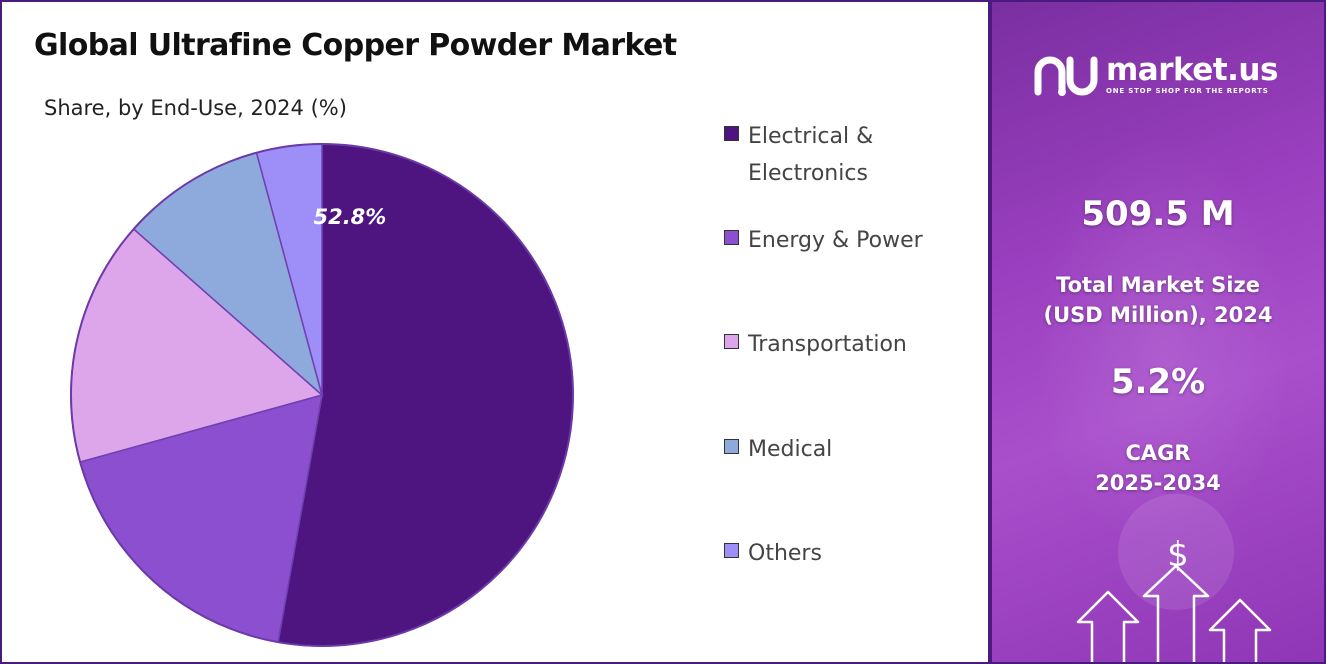  I want to click on legend-item-transportation: Transportation, so click(836, 344).